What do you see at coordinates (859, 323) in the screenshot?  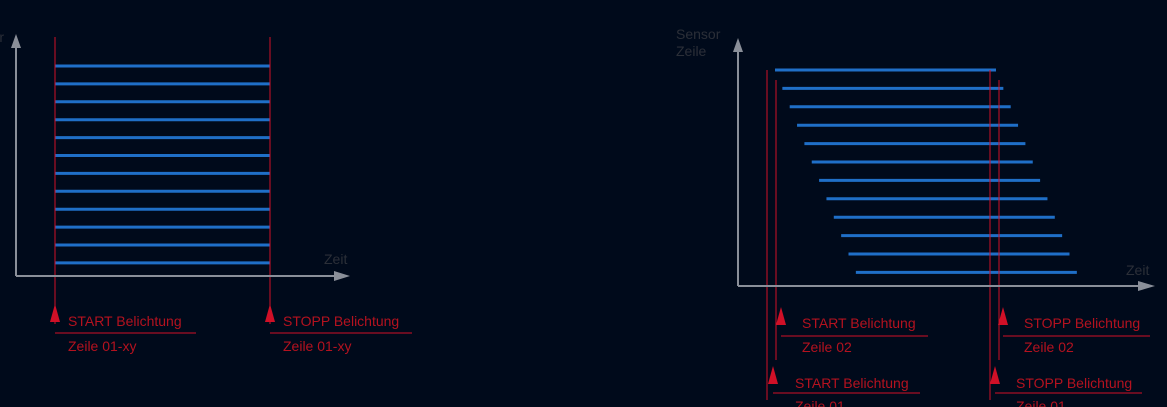 I see `right-start-row2-title: START Belichtung` at bounding box center [859, 323].